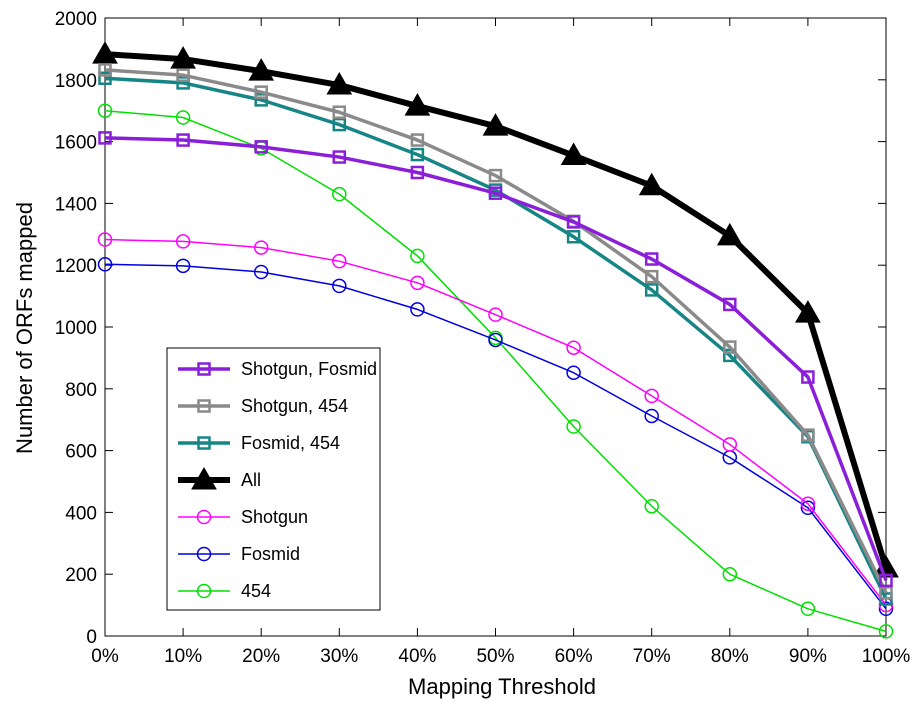 The height and width of the screenshot is (702, 916). Describe the element at coordinates (886, 656) in the screenshot. I see `x-tick-label: 100%` at that location.